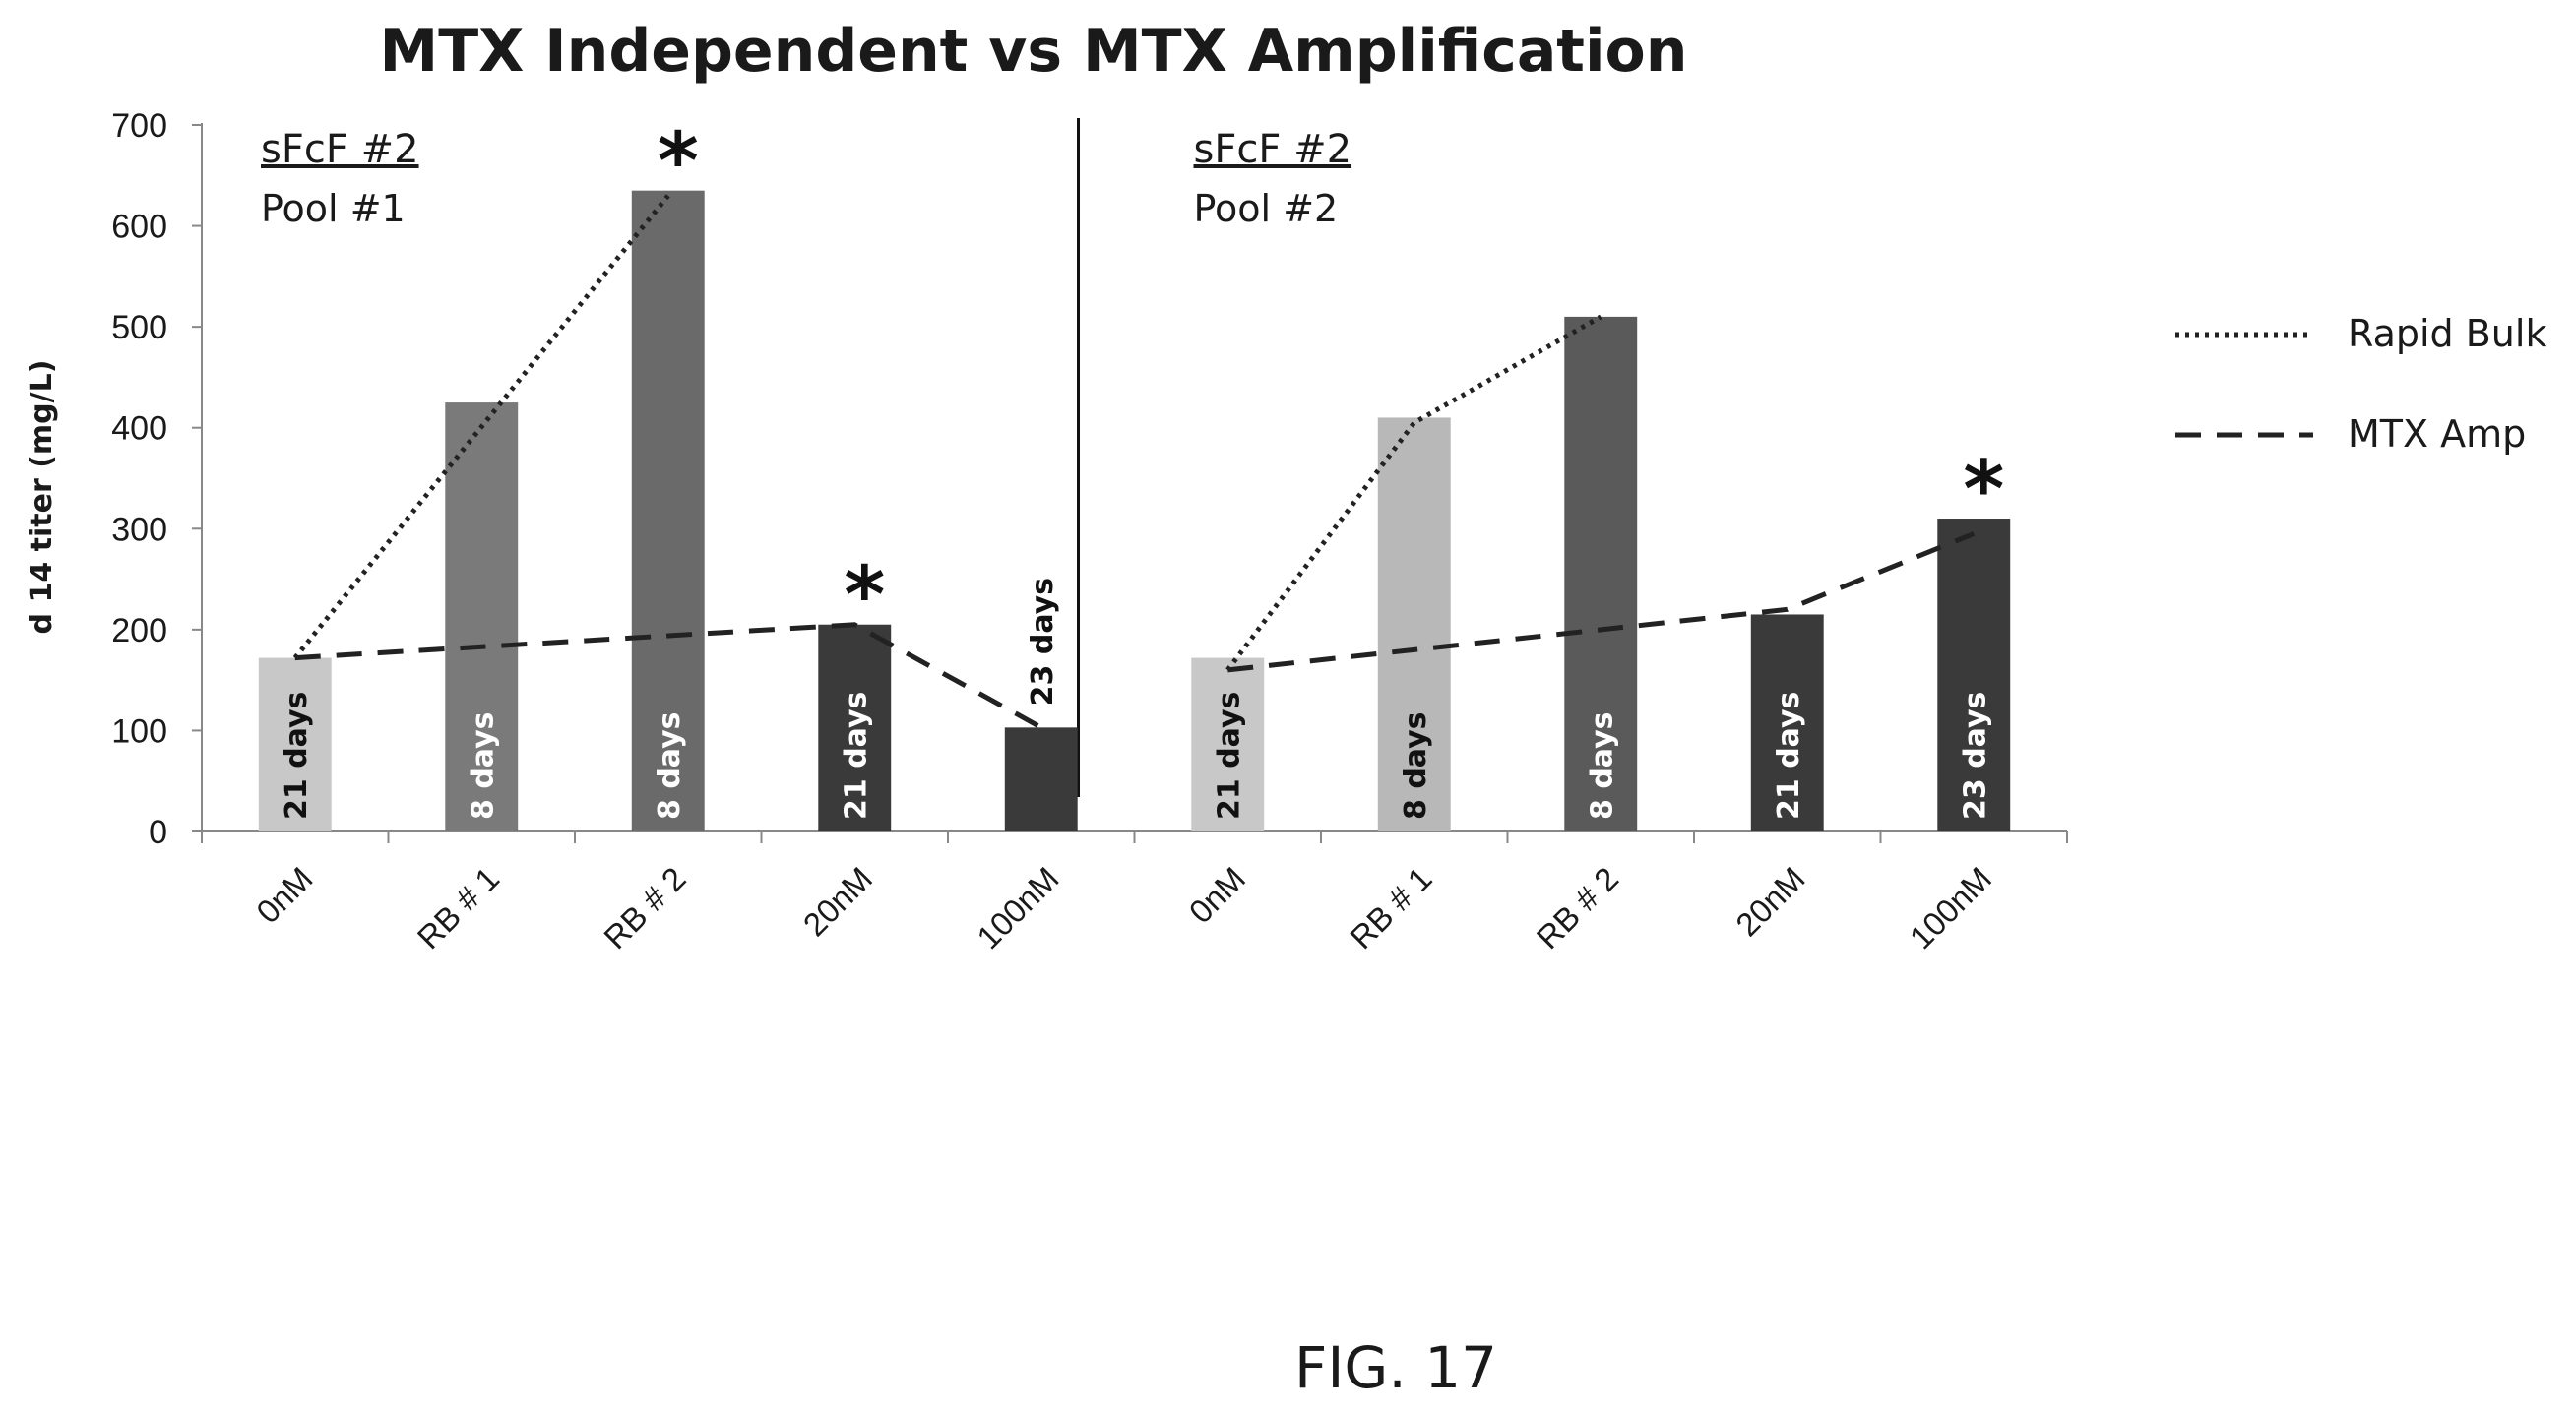 The width and height of the screenshot is (2576, 1414). What do you see at coordinates (139, 126) in the screenshot?
I see `y-tick-label: 700` at bounding box center [139, 126].